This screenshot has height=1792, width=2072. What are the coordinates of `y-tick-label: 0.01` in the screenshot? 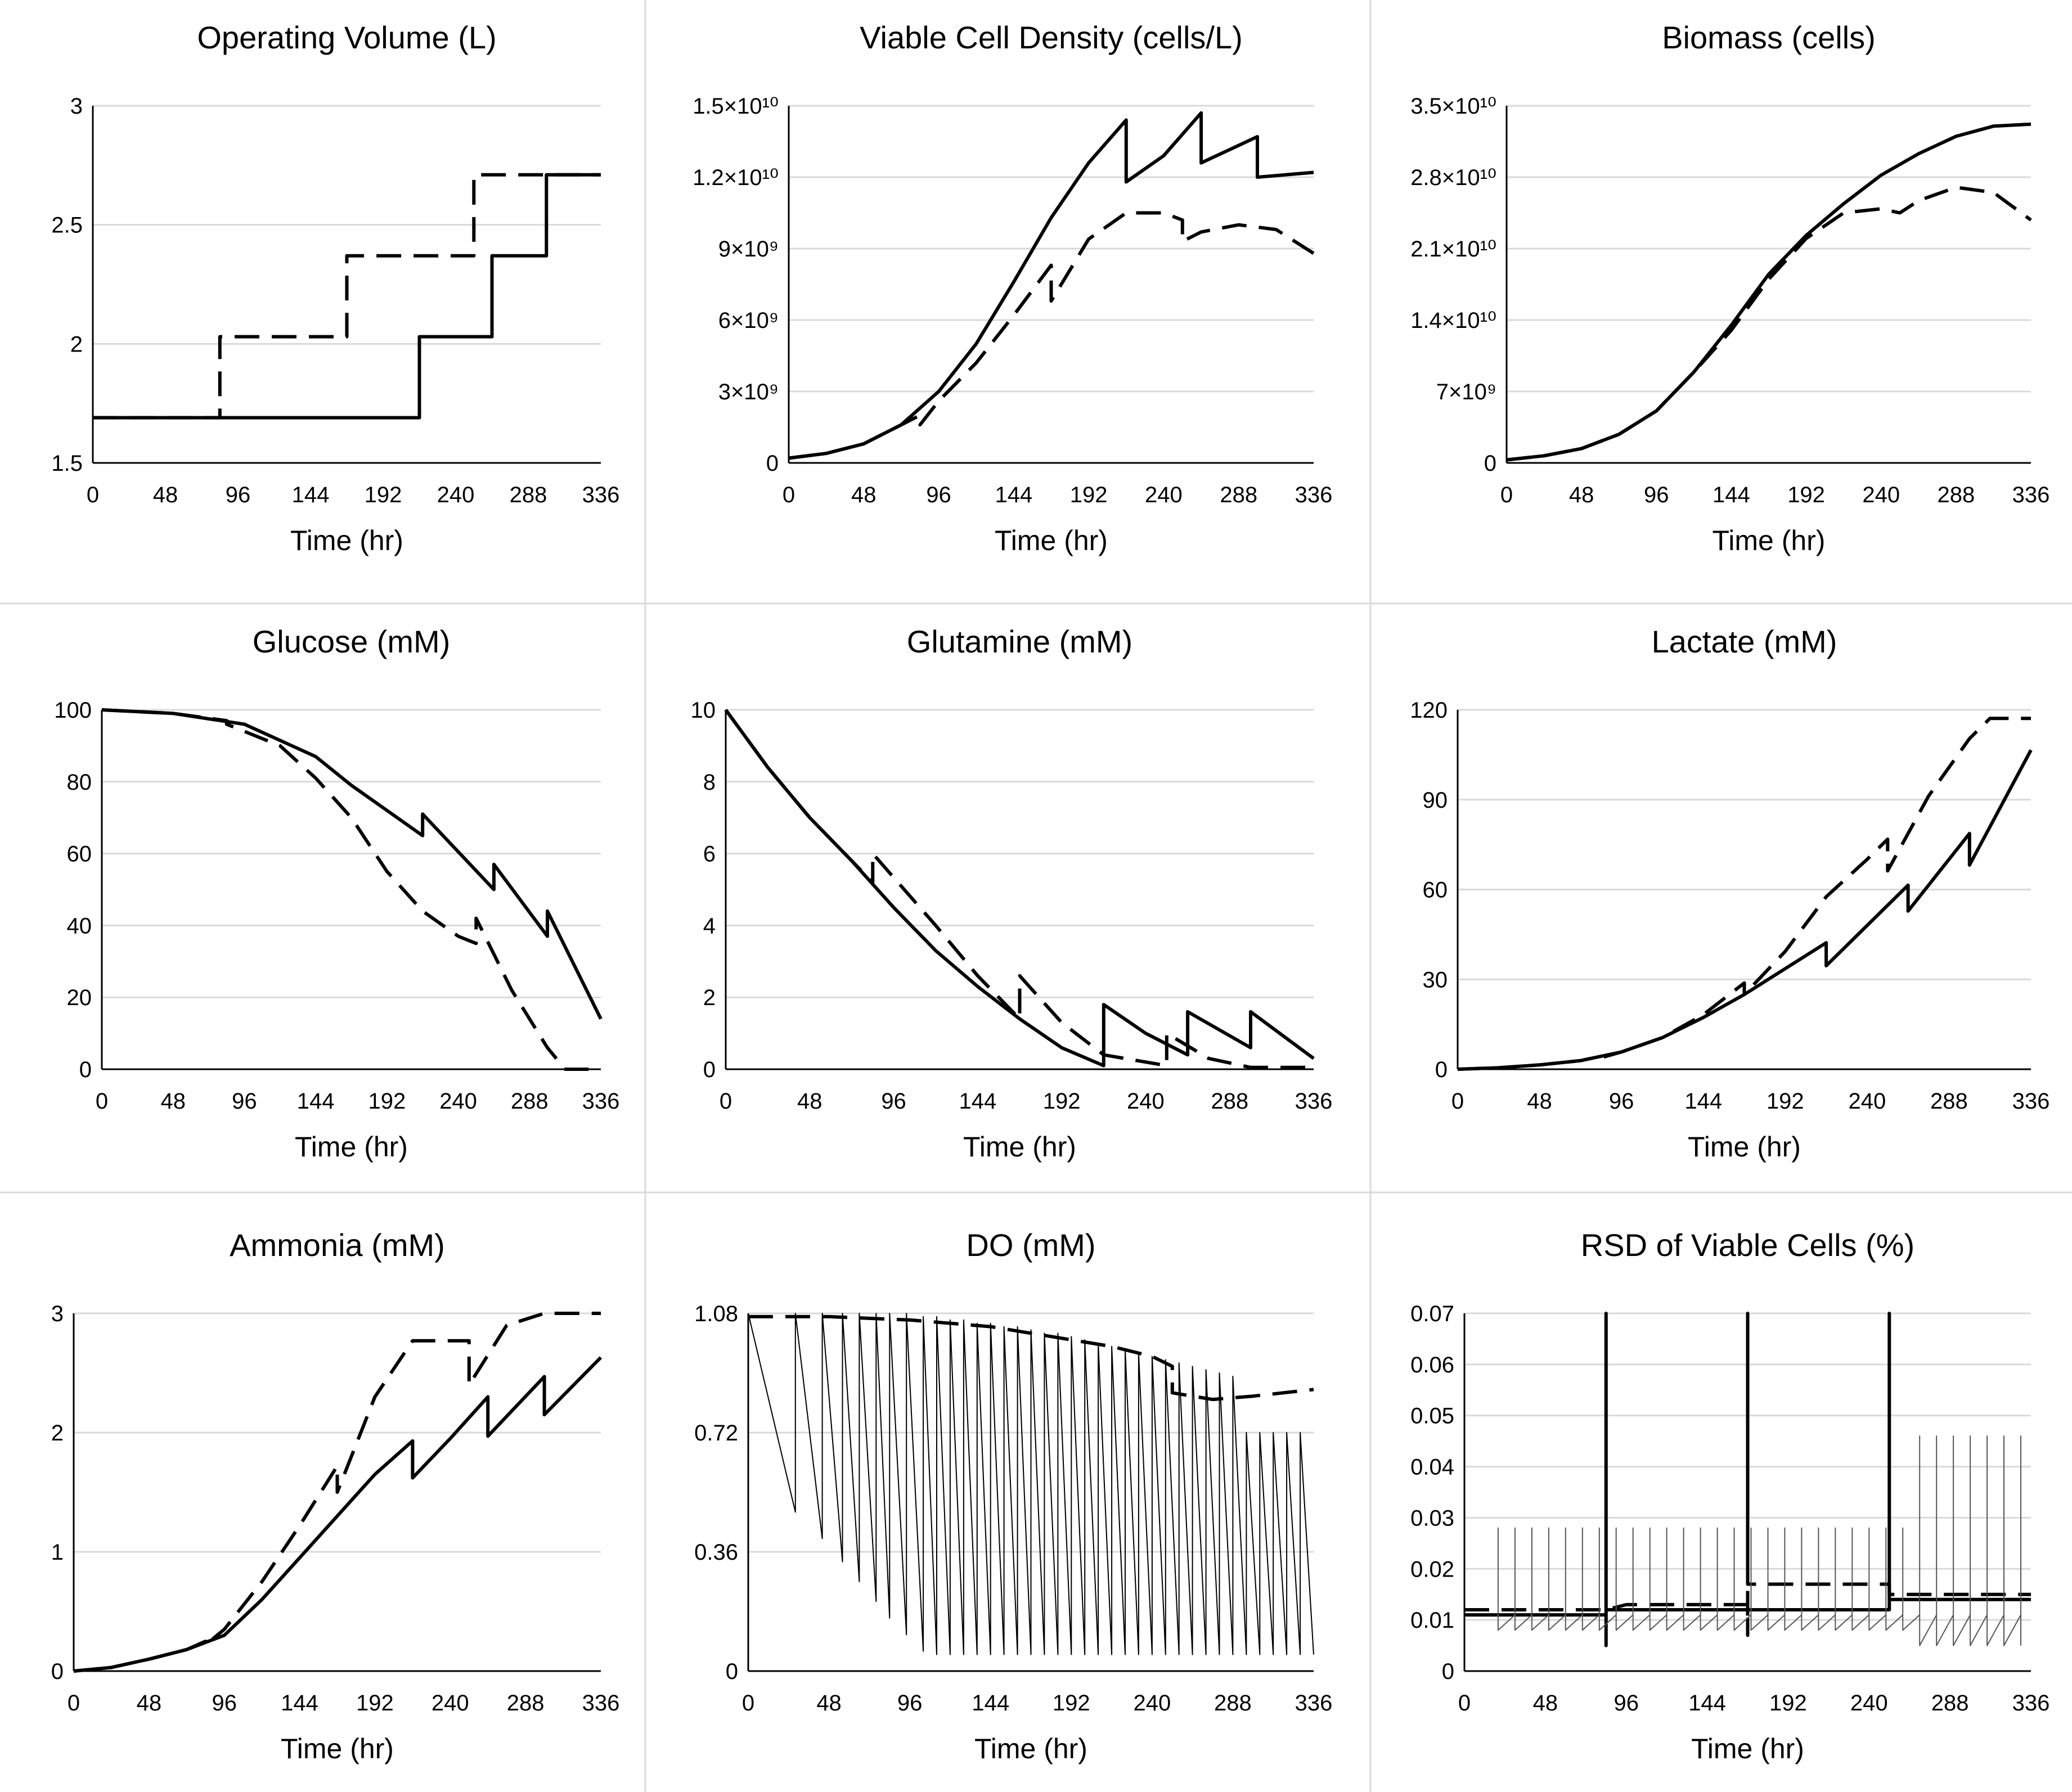 It's located at (1432, 1620).